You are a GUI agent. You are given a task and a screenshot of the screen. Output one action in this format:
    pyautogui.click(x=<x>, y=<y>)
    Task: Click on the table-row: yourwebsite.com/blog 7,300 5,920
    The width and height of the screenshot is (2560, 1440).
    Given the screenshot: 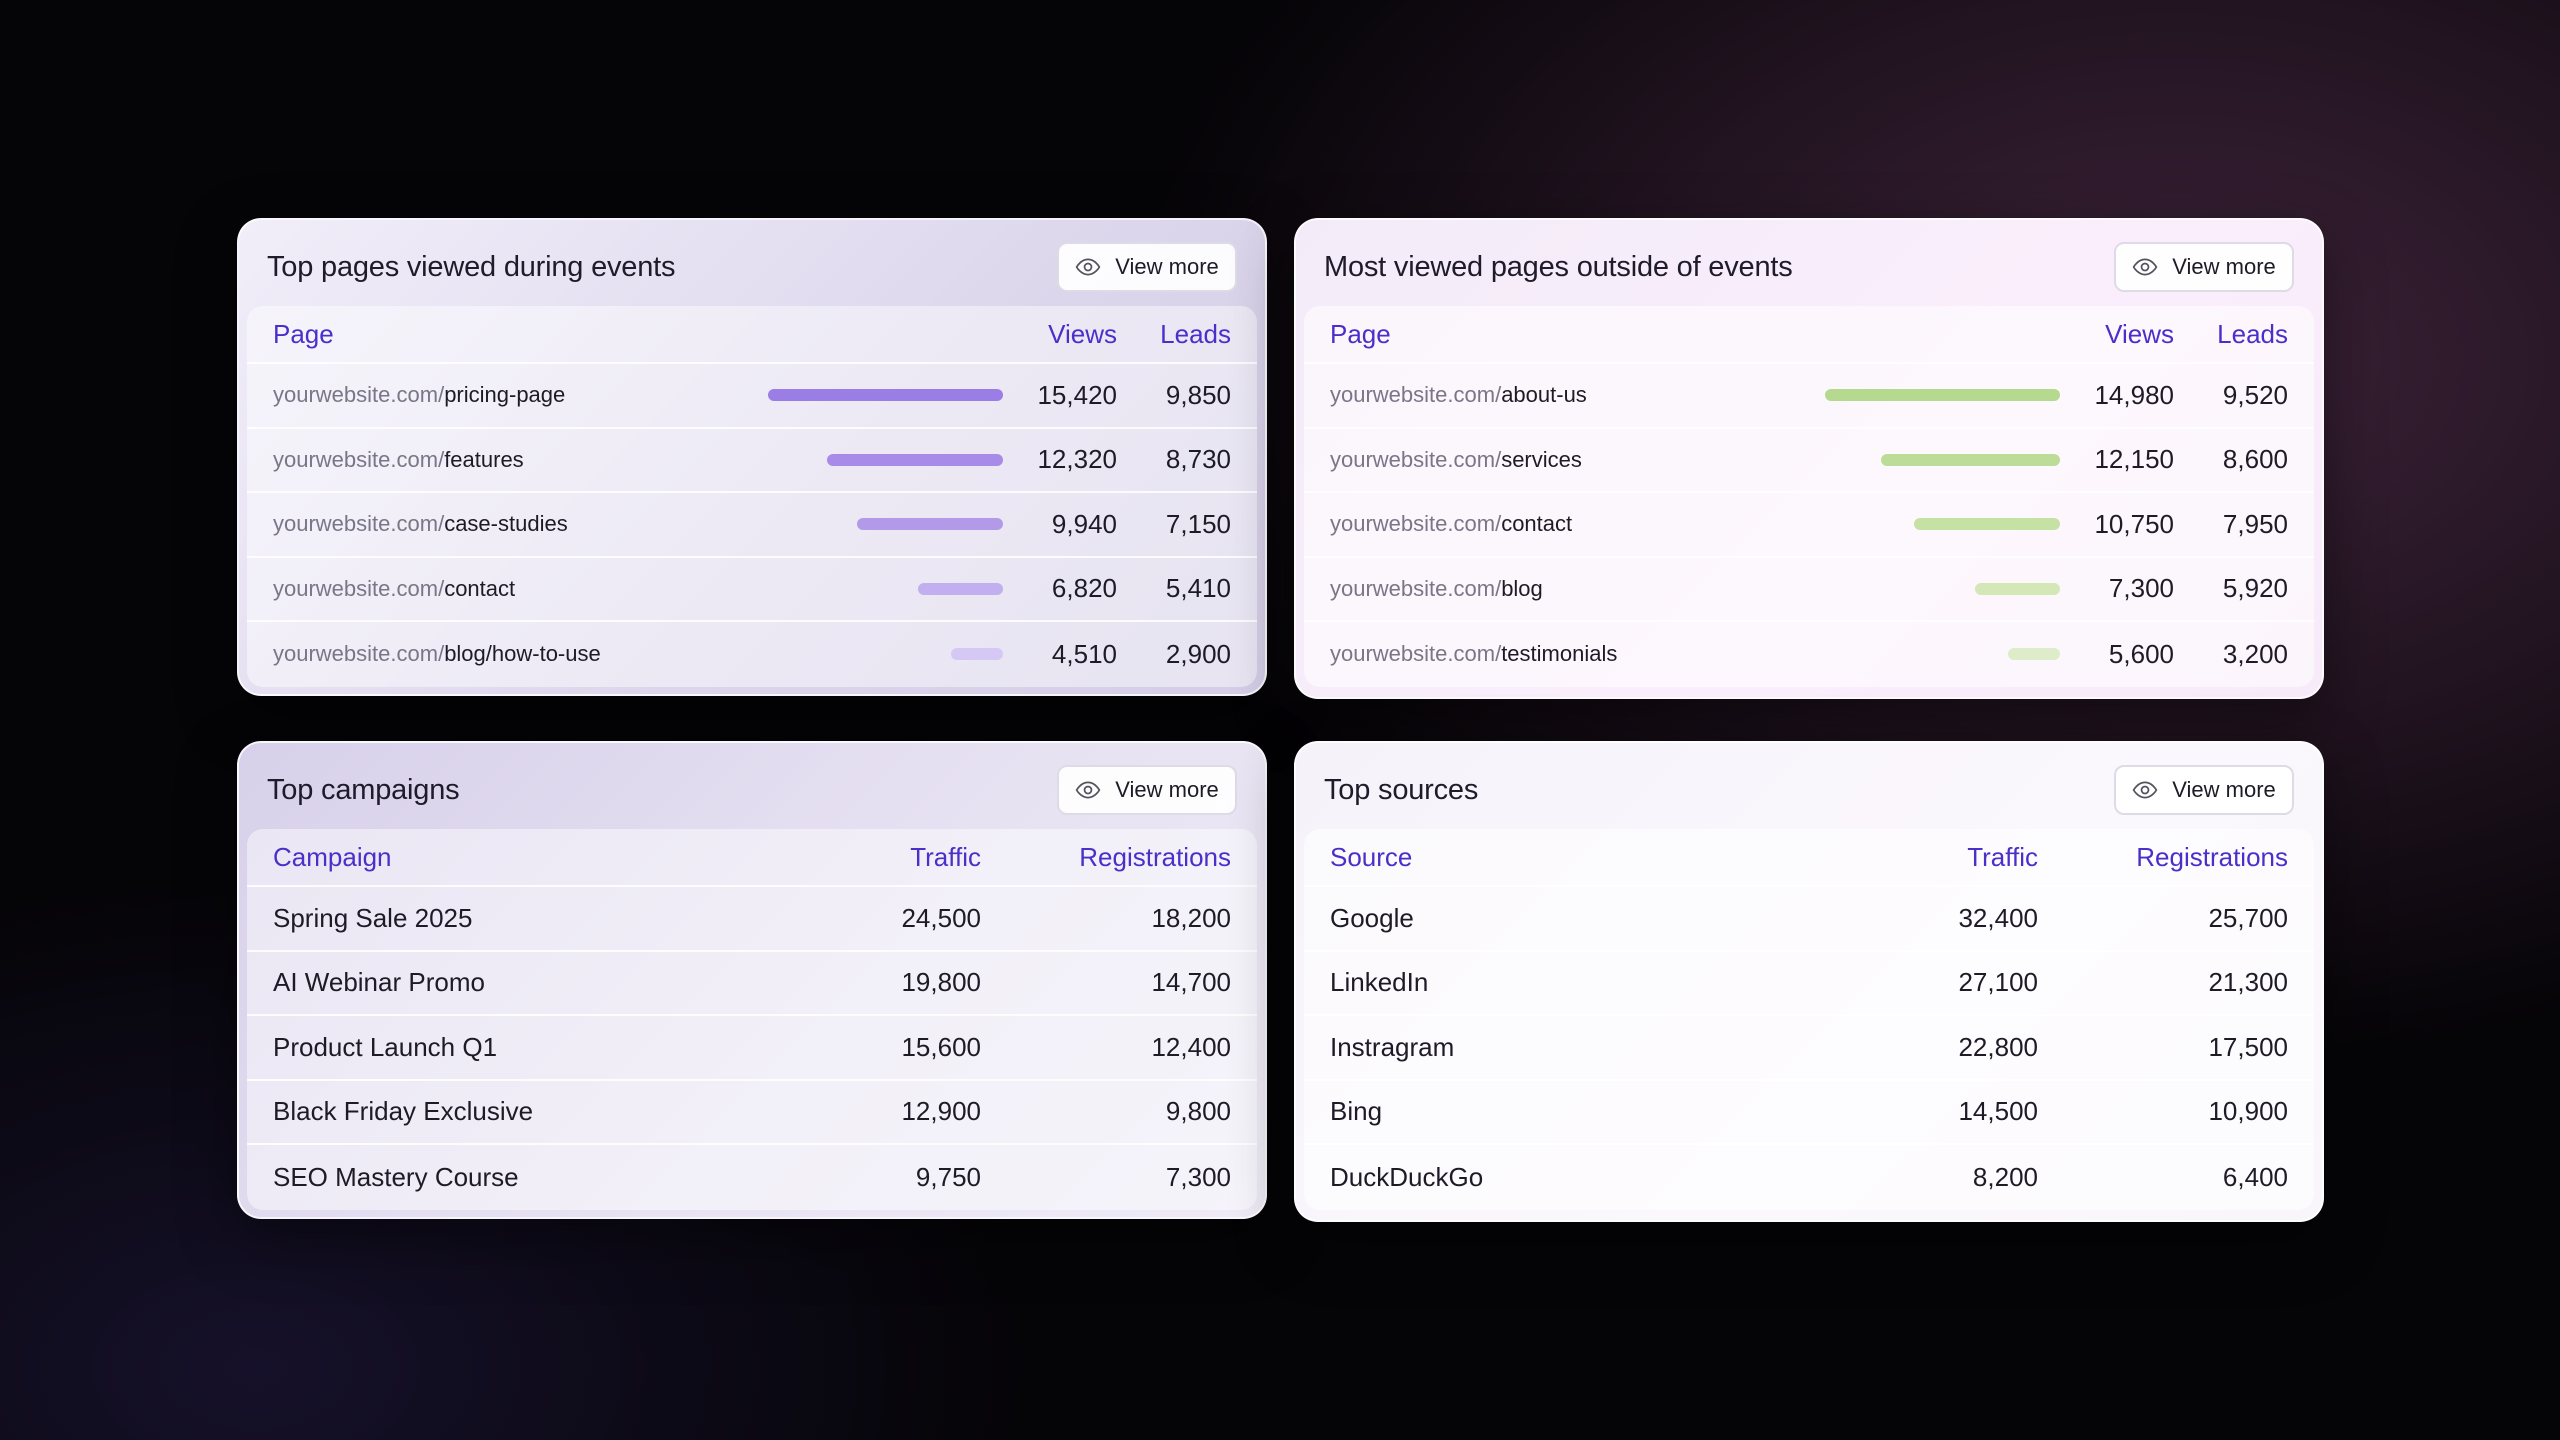 What is the action you would take?
    pyautogui.click(x=1809, y=590)
    